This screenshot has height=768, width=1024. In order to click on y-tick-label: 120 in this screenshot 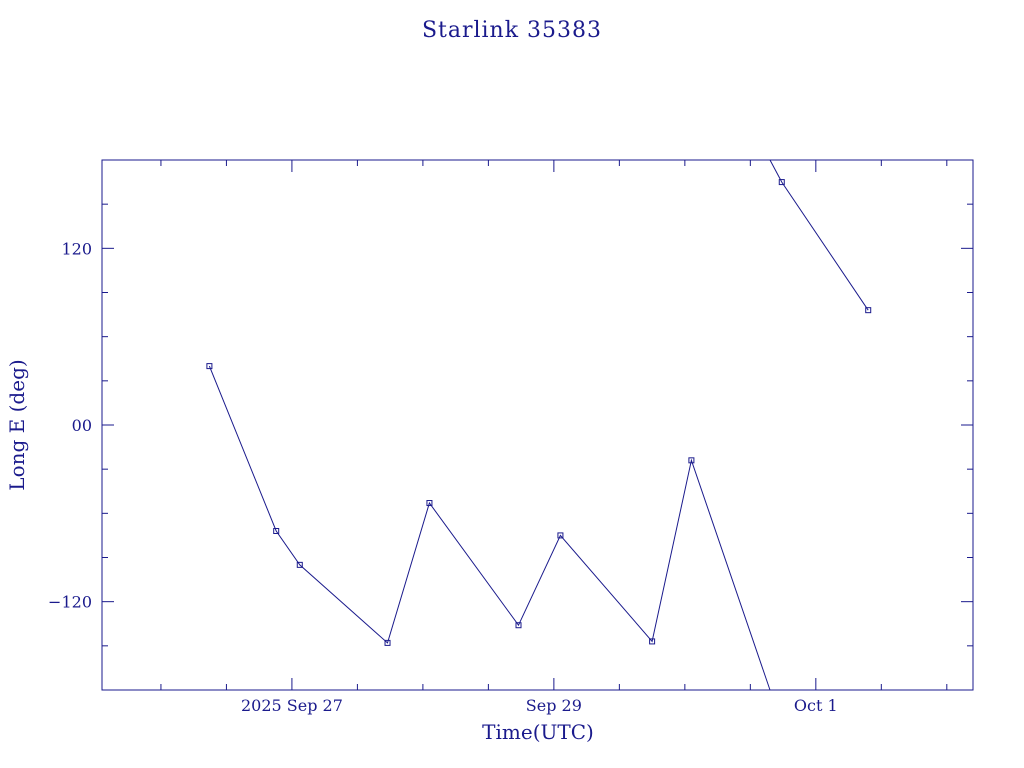, I will do `click(76, 248)`.